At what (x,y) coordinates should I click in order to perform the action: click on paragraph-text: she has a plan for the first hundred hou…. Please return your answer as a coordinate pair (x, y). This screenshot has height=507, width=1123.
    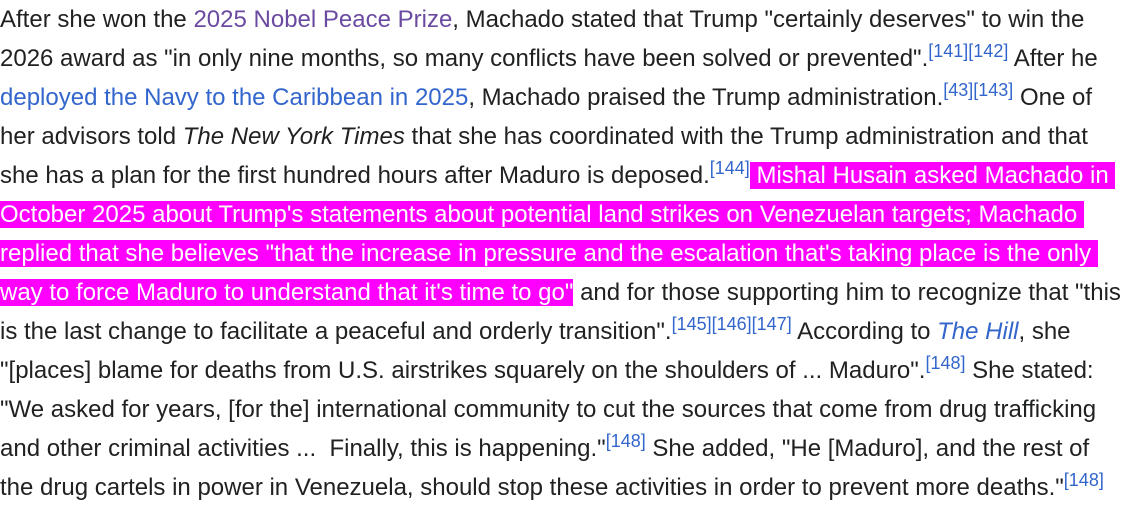
    Looking at the image, I should click on (355, 175).